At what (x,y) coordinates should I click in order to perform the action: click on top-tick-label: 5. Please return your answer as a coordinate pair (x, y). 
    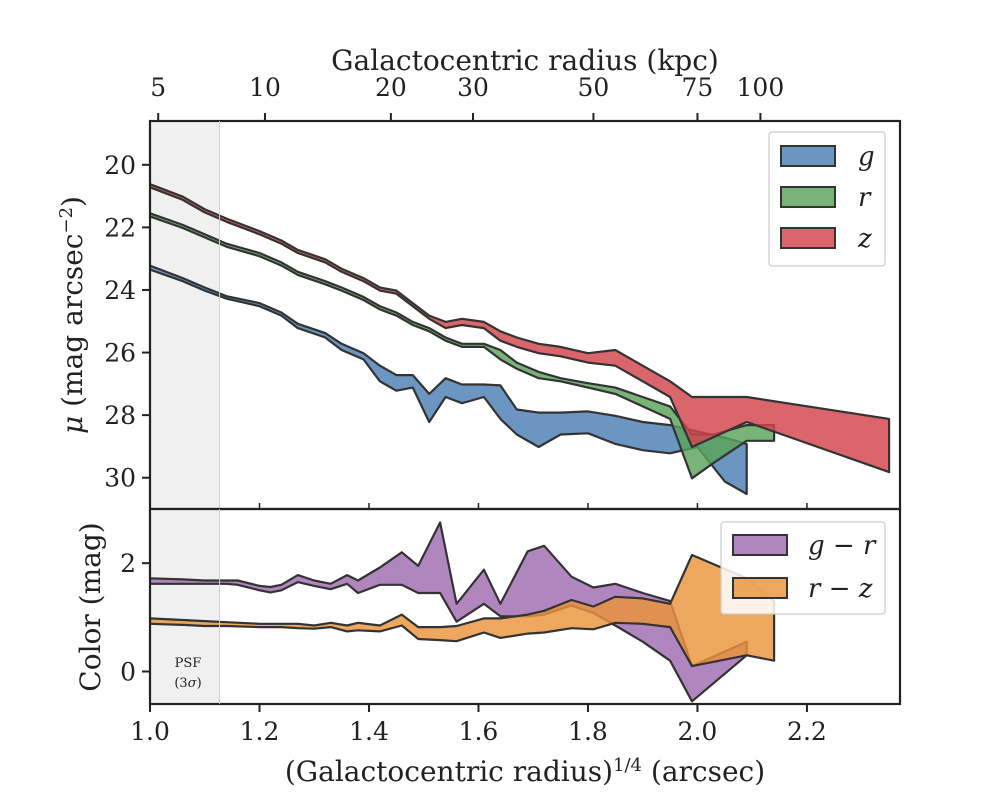
    Looking at the image, I should click on (158, 87).